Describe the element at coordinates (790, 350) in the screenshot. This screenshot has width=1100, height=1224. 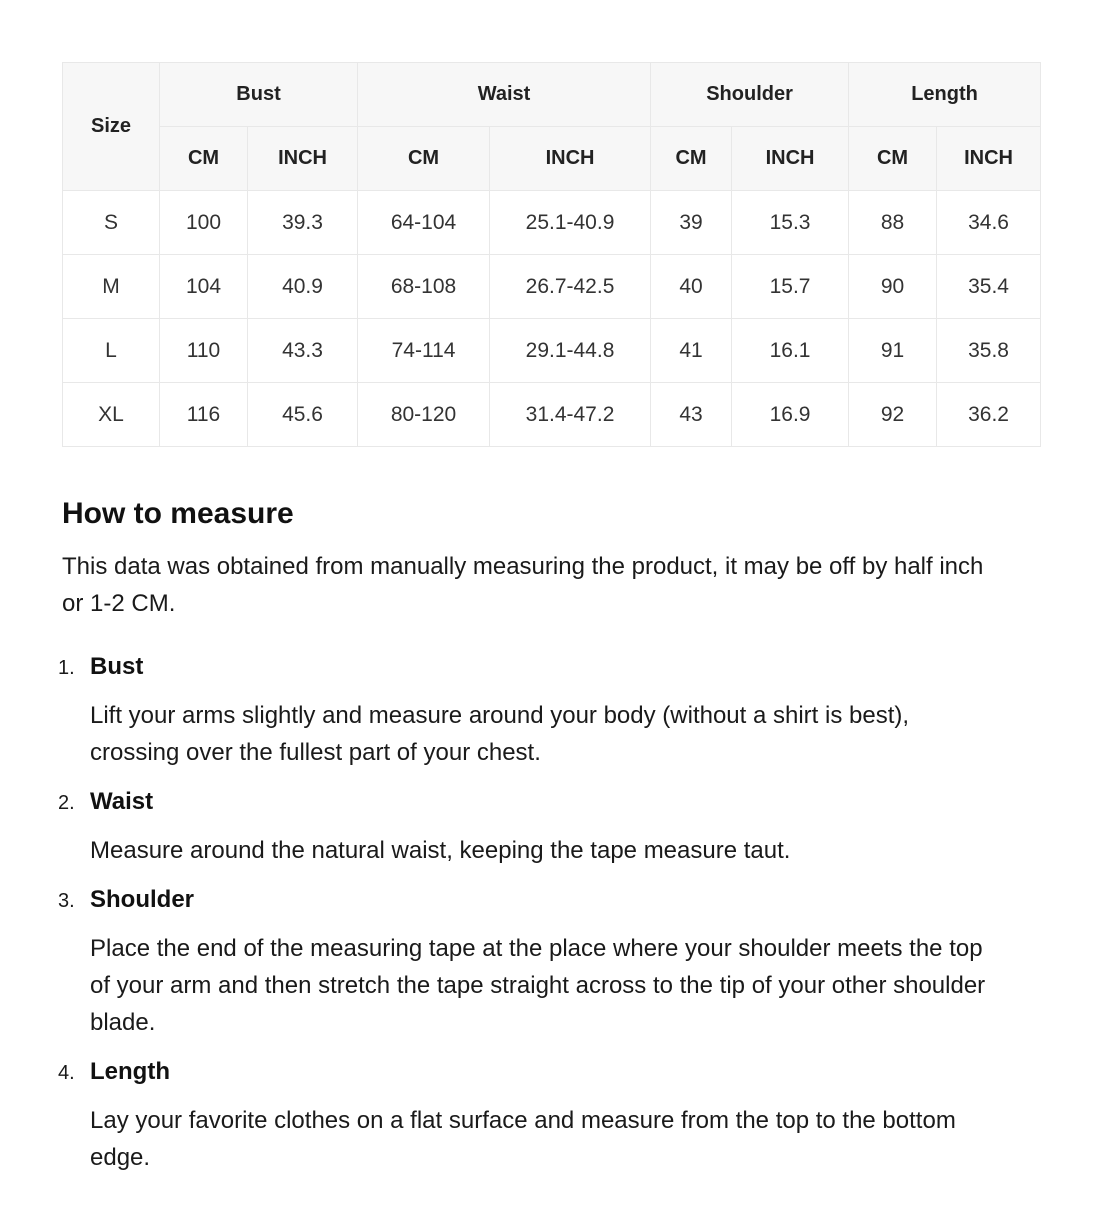
I see `cell-shoulder-inch: 16.1` at that location.